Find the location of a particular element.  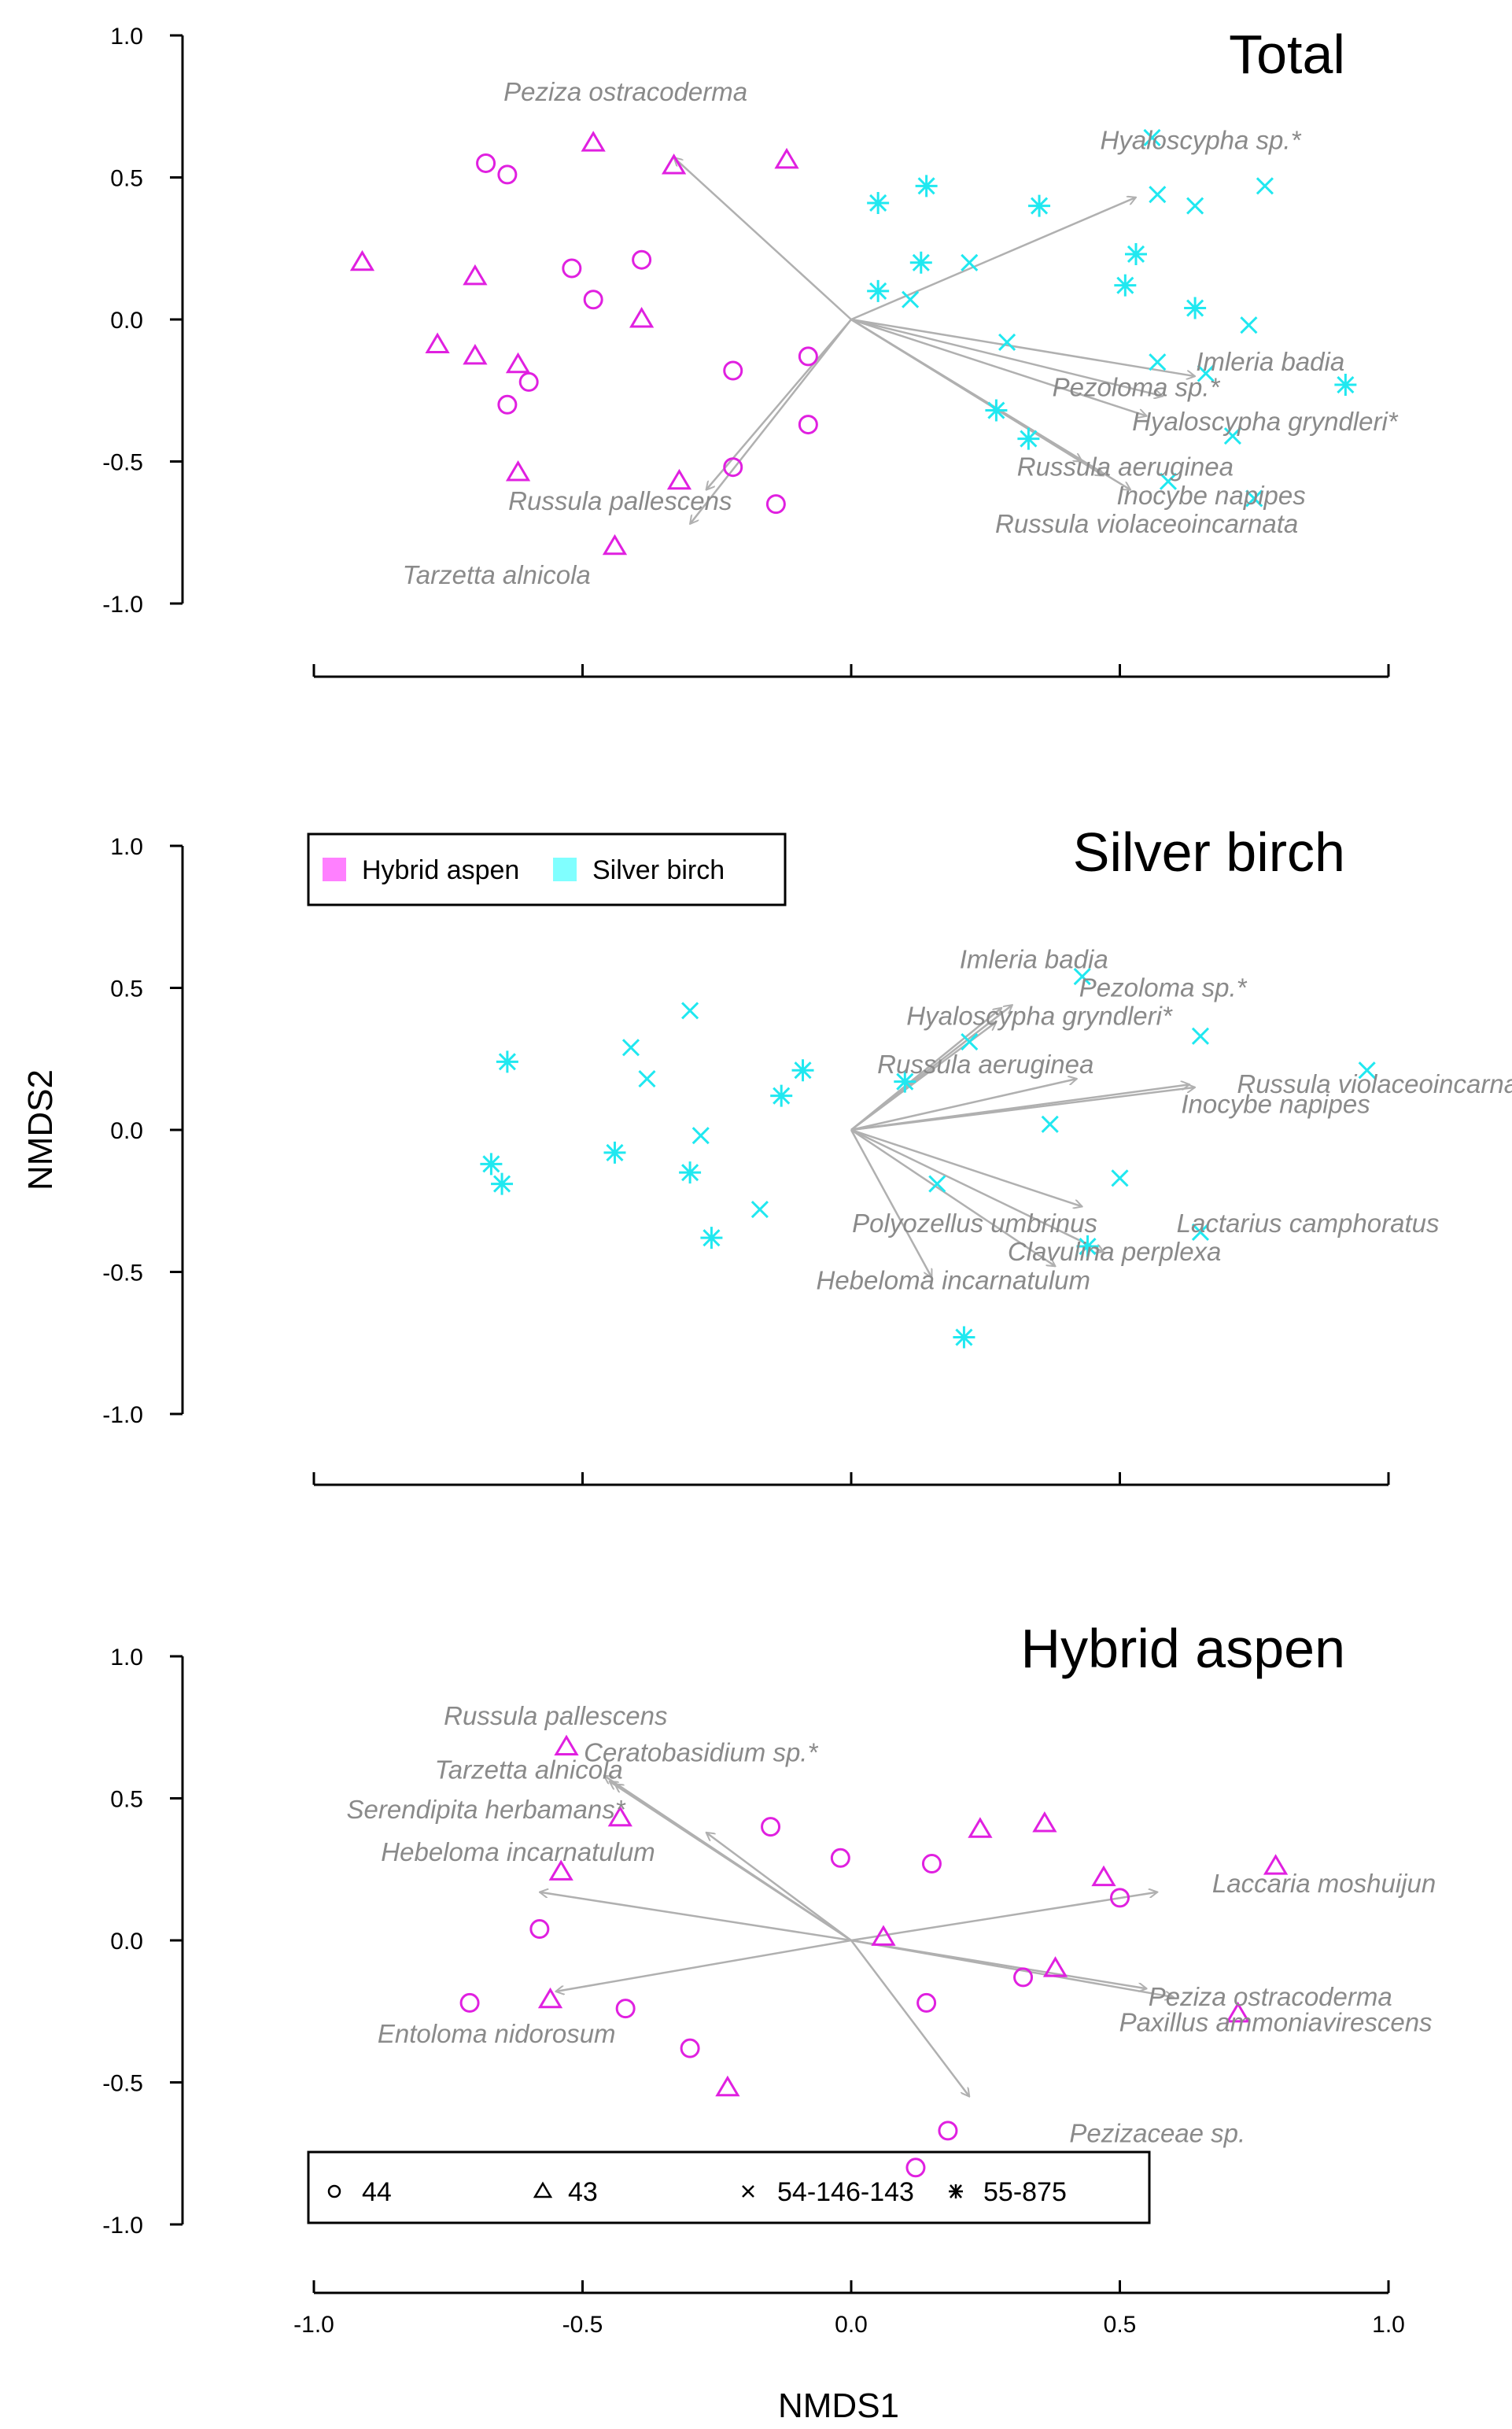

legend-label-silver-birch: Silver birch is located at coordinates (658, 870).